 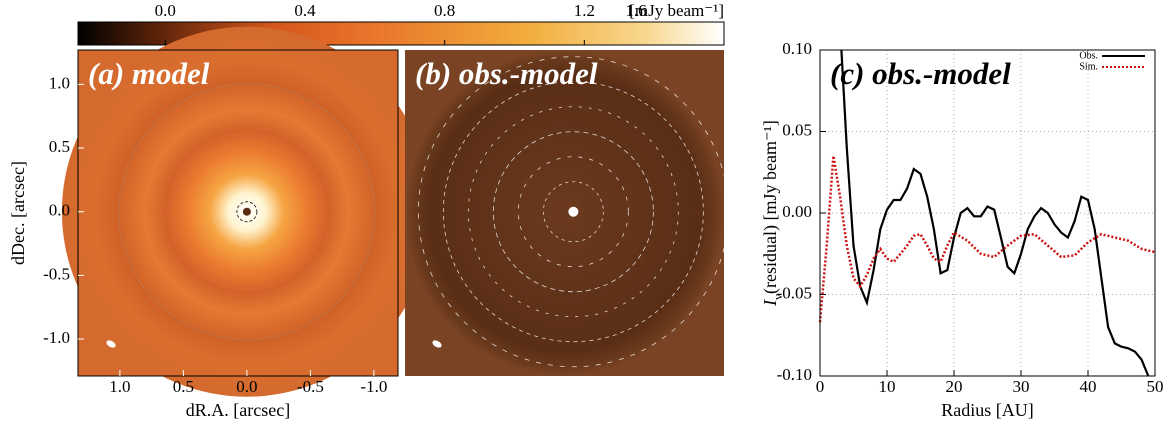 What do you see at coordinates (797, 48) in the screenshot?
I see `y-tick-label: 0.10` at bounding box center [797, 48].